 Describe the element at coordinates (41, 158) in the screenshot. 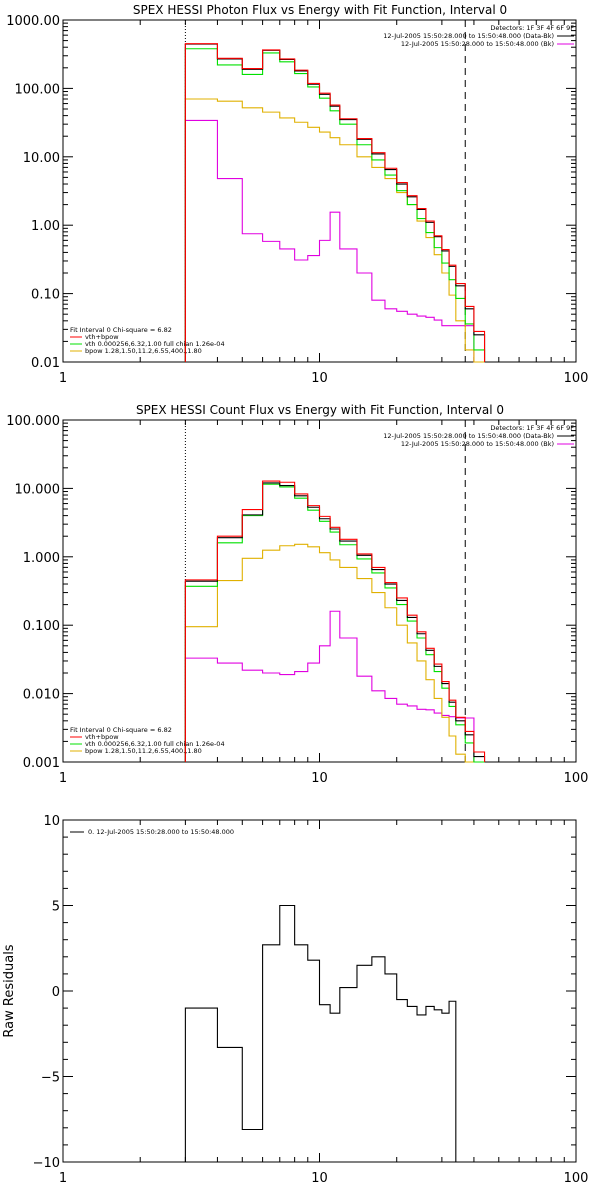

I see `y-tick-label: 10.00` at that location.